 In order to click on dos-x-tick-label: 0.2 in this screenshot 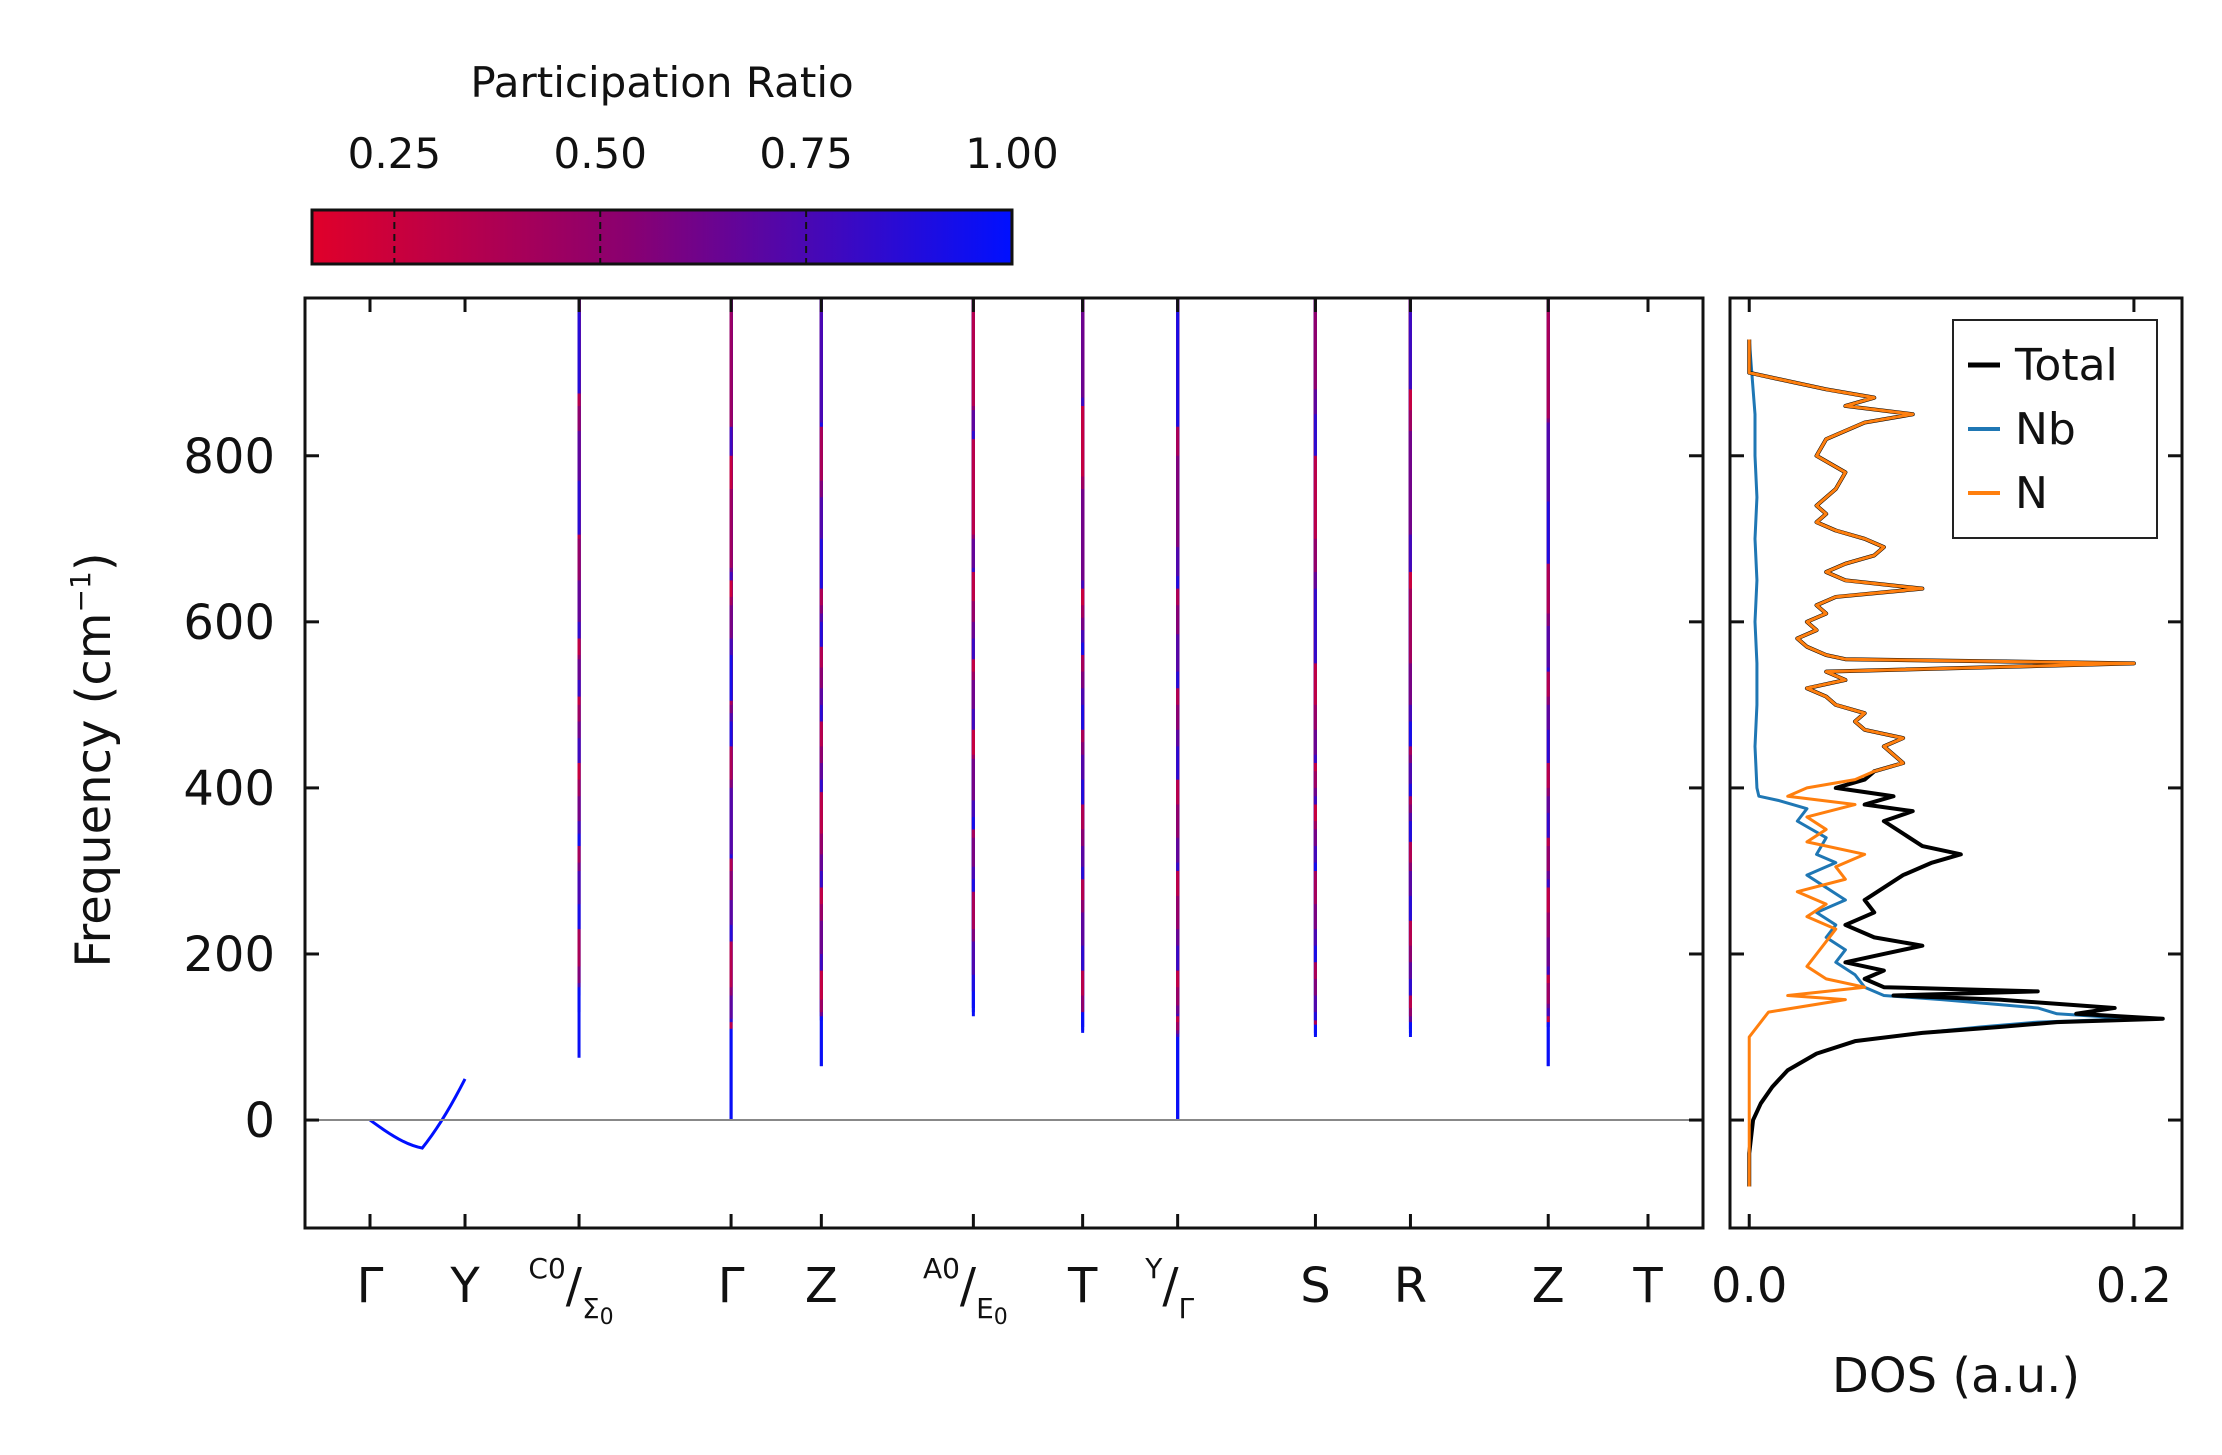, I will do `click(2134, 1286)`.